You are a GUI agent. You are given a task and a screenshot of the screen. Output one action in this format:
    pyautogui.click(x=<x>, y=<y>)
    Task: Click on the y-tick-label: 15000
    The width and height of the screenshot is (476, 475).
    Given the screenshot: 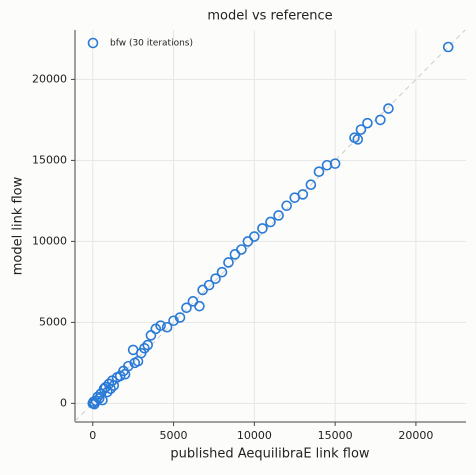 What is the action you would take?
    pyautogui.click(x=49, y=159)
    